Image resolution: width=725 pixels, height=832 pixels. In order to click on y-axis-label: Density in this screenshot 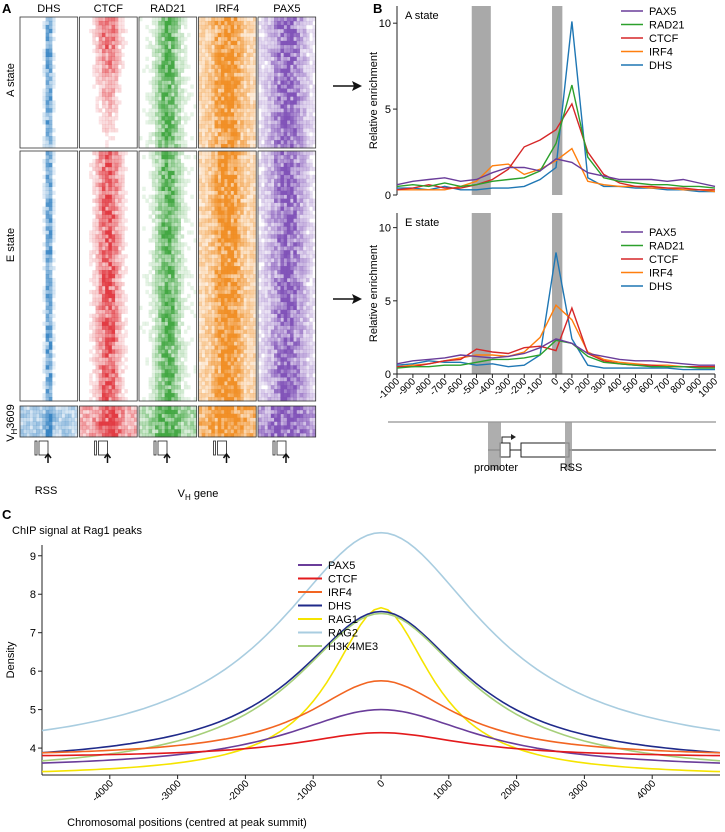, I will do `click(11, 659)`.